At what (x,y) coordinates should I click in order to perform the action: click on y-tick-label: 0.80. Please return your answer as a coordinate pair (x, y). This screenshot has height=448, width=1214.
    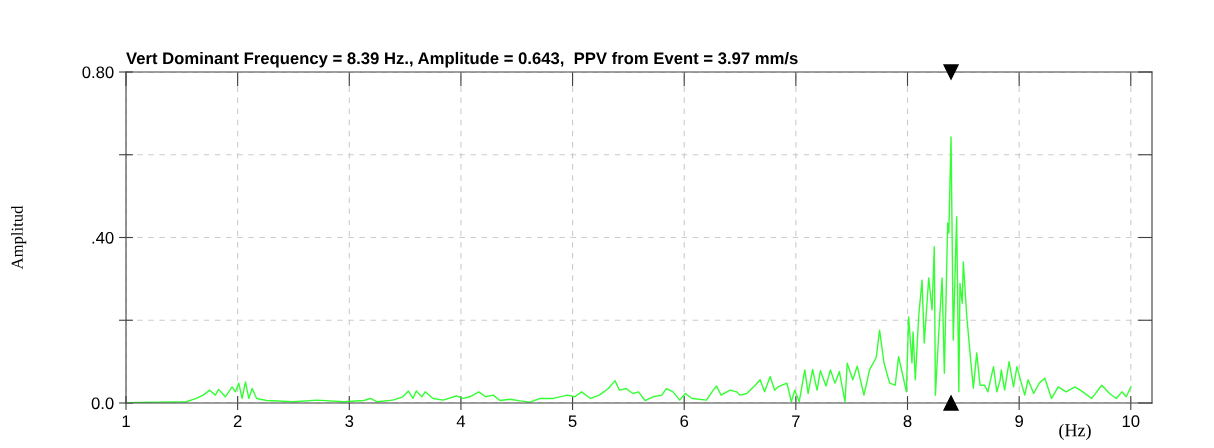
    Looking at the image, I should click on (98, 72).